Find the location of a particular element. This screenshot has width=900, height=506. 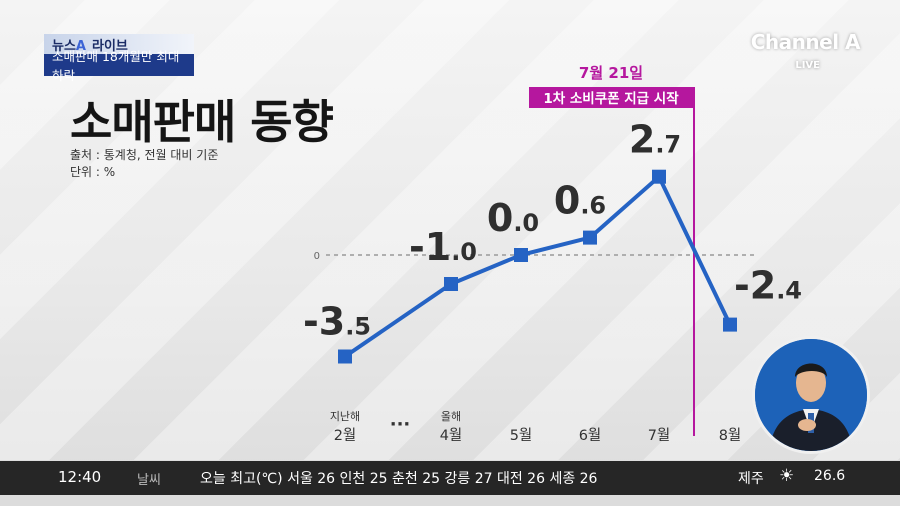

data-label: 0.6 is located at coordinates (580, 201).